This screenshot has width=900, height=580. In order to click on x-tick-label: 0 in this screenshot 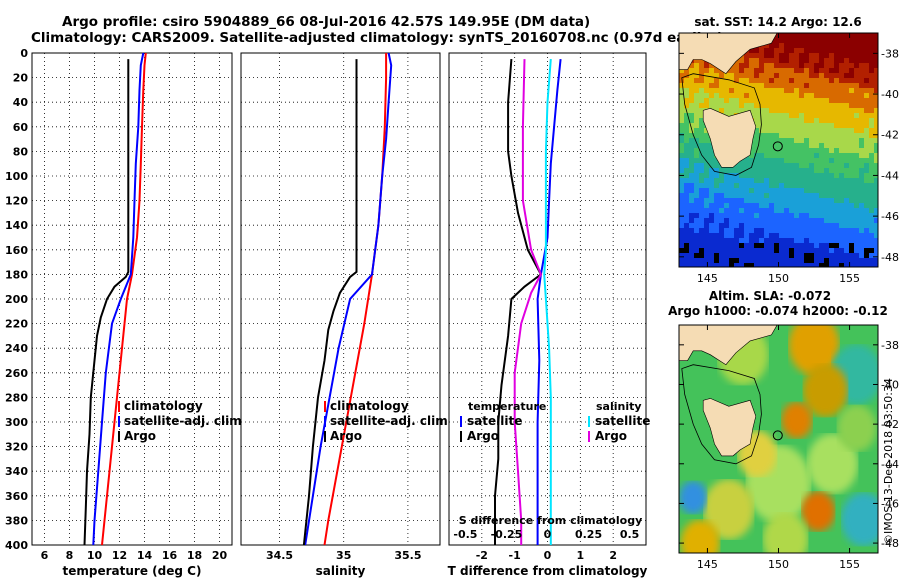, I will do `click(548, 555)`.